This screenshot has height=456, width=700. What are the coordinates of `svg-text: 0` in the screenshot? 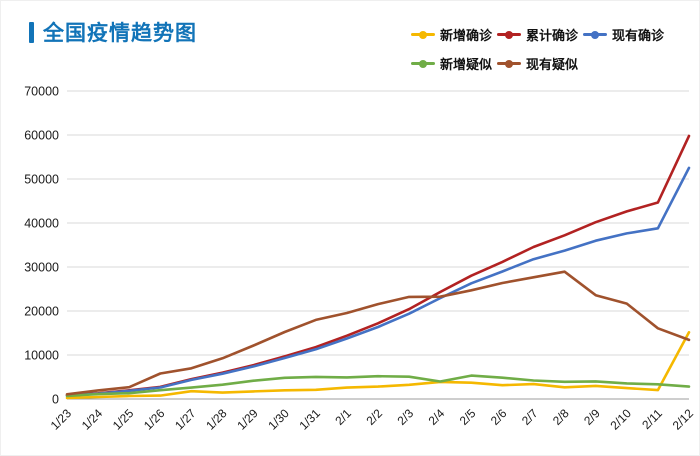 It's located at (55, 400).